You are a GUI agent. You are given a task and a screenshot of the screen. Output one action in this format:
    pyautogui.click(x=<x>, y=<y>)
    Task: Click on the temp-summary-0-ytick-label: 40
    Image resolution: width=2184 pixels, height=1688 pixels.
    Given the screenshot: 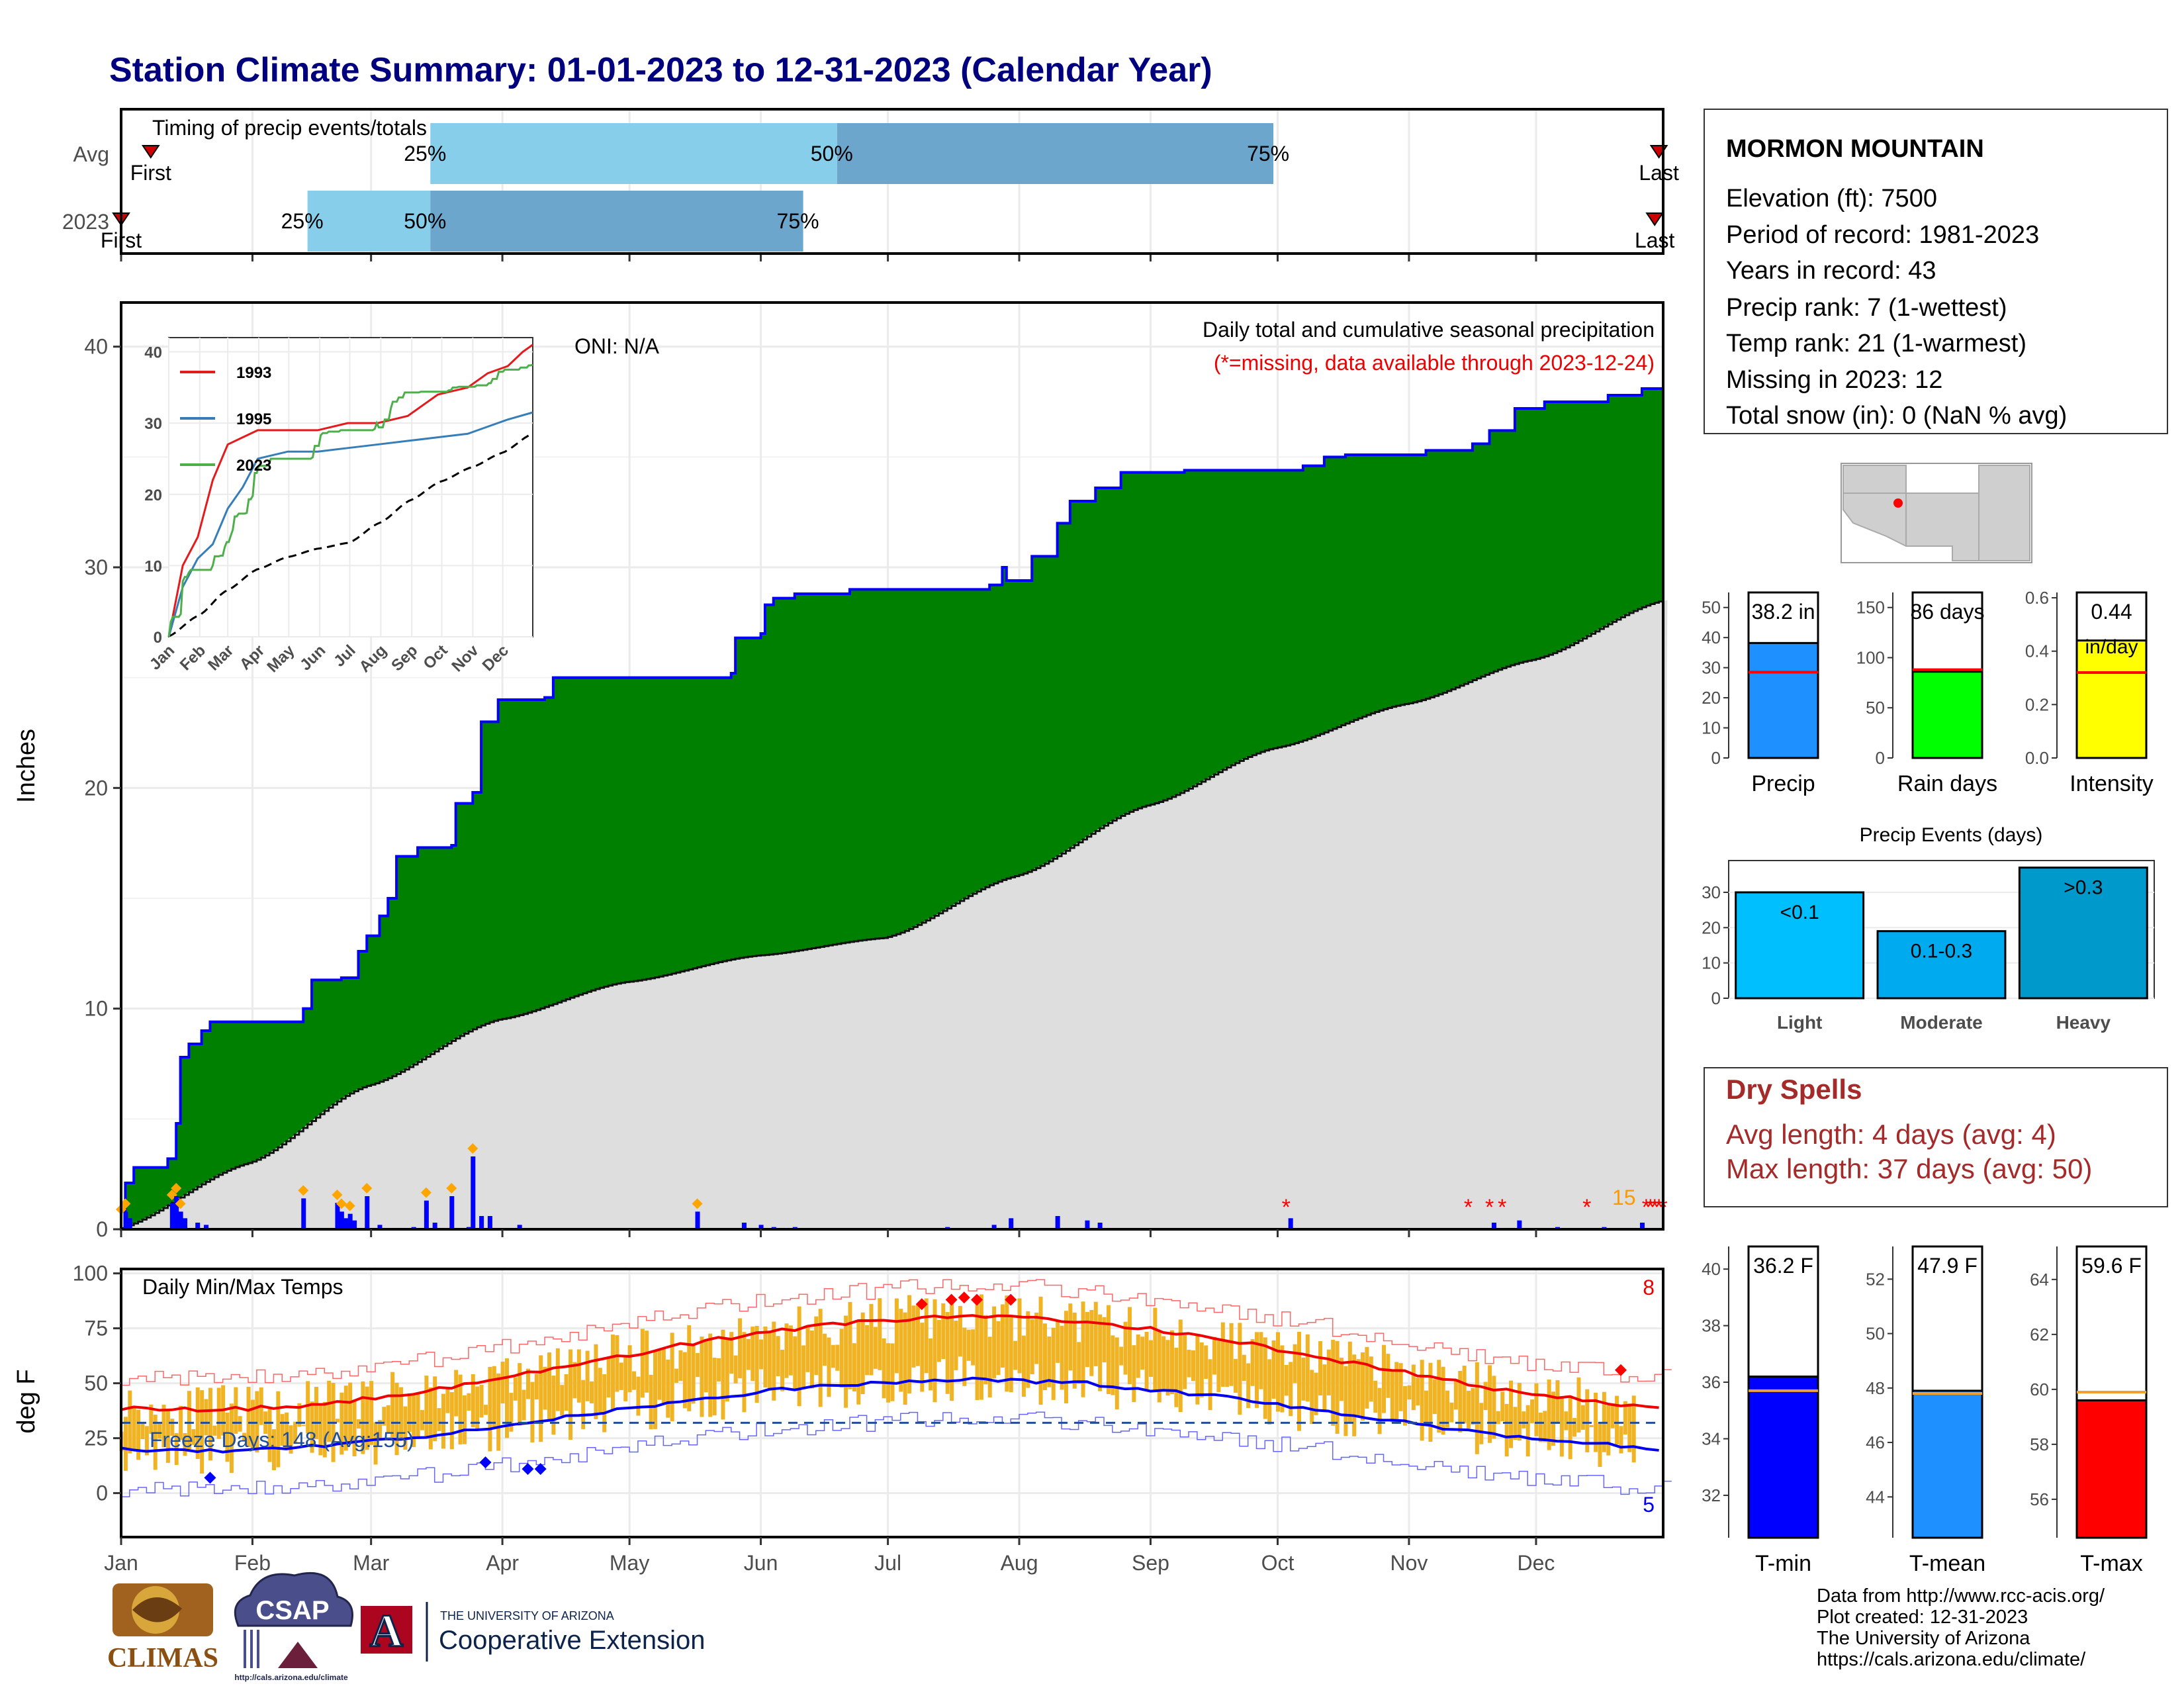 What is the action you would take?
    pyautogui.click(x=1712, y=1269)
    